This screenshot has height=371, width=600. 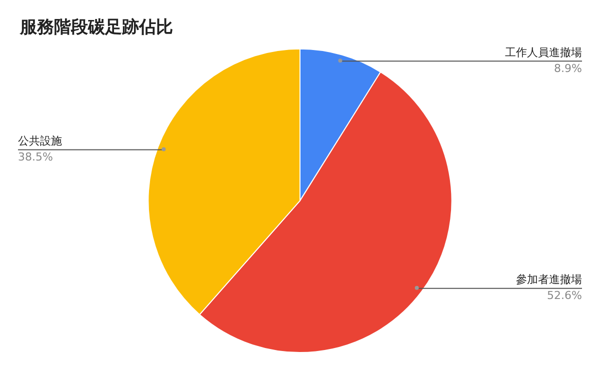 I want to click on data-label: 38.5%, so click(x=35, y=157).